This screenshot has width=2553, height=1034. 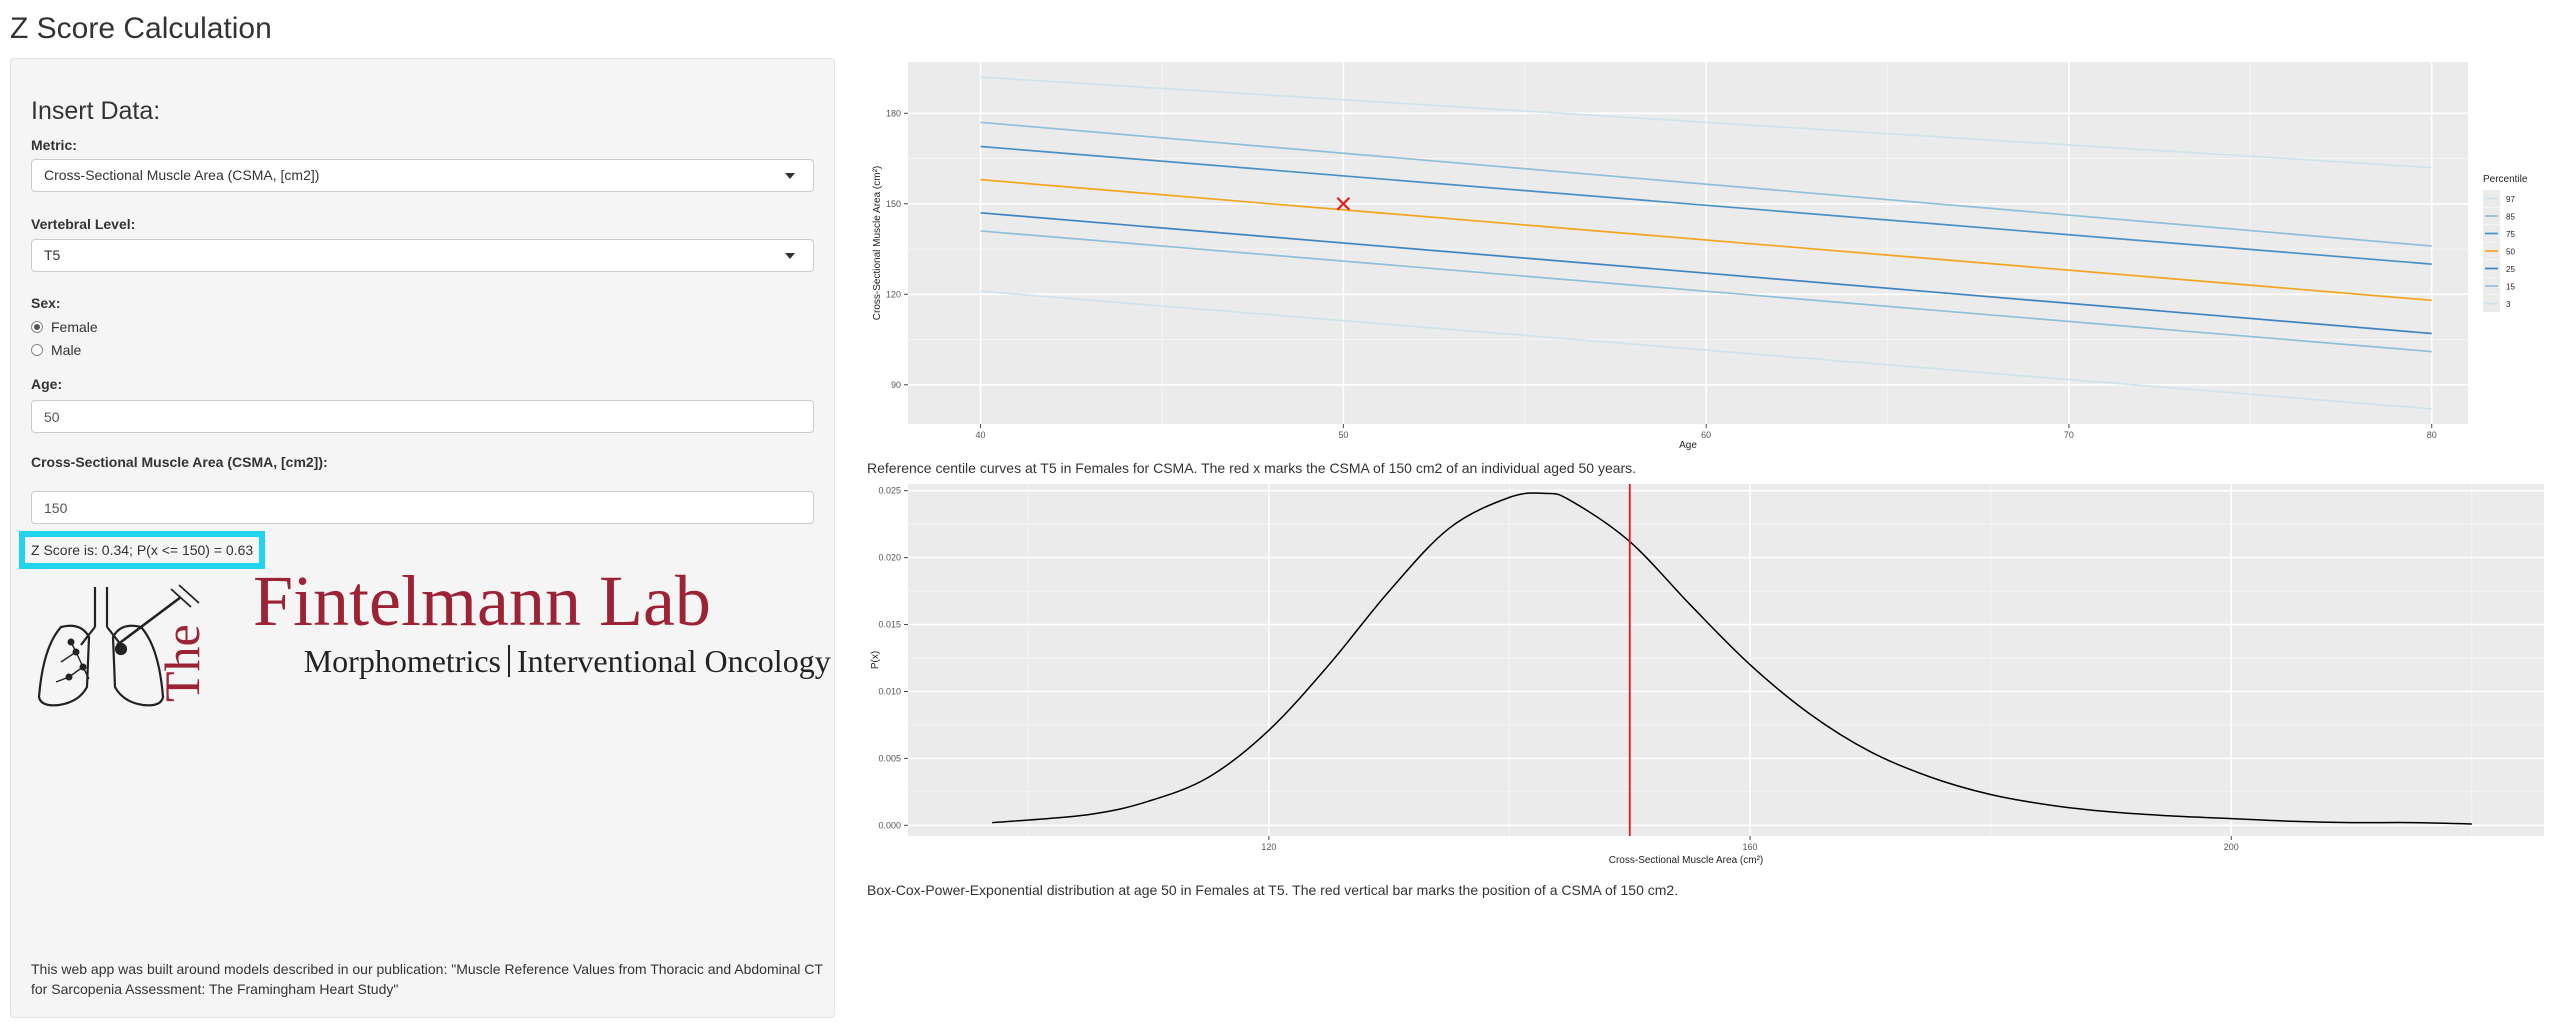 What do you see at coordinates (1686, 860) in the screenshot?
I see `x-axis-label: Cross-Sectional Muscle Area (cm²)` at bounding box center [1686, 860].